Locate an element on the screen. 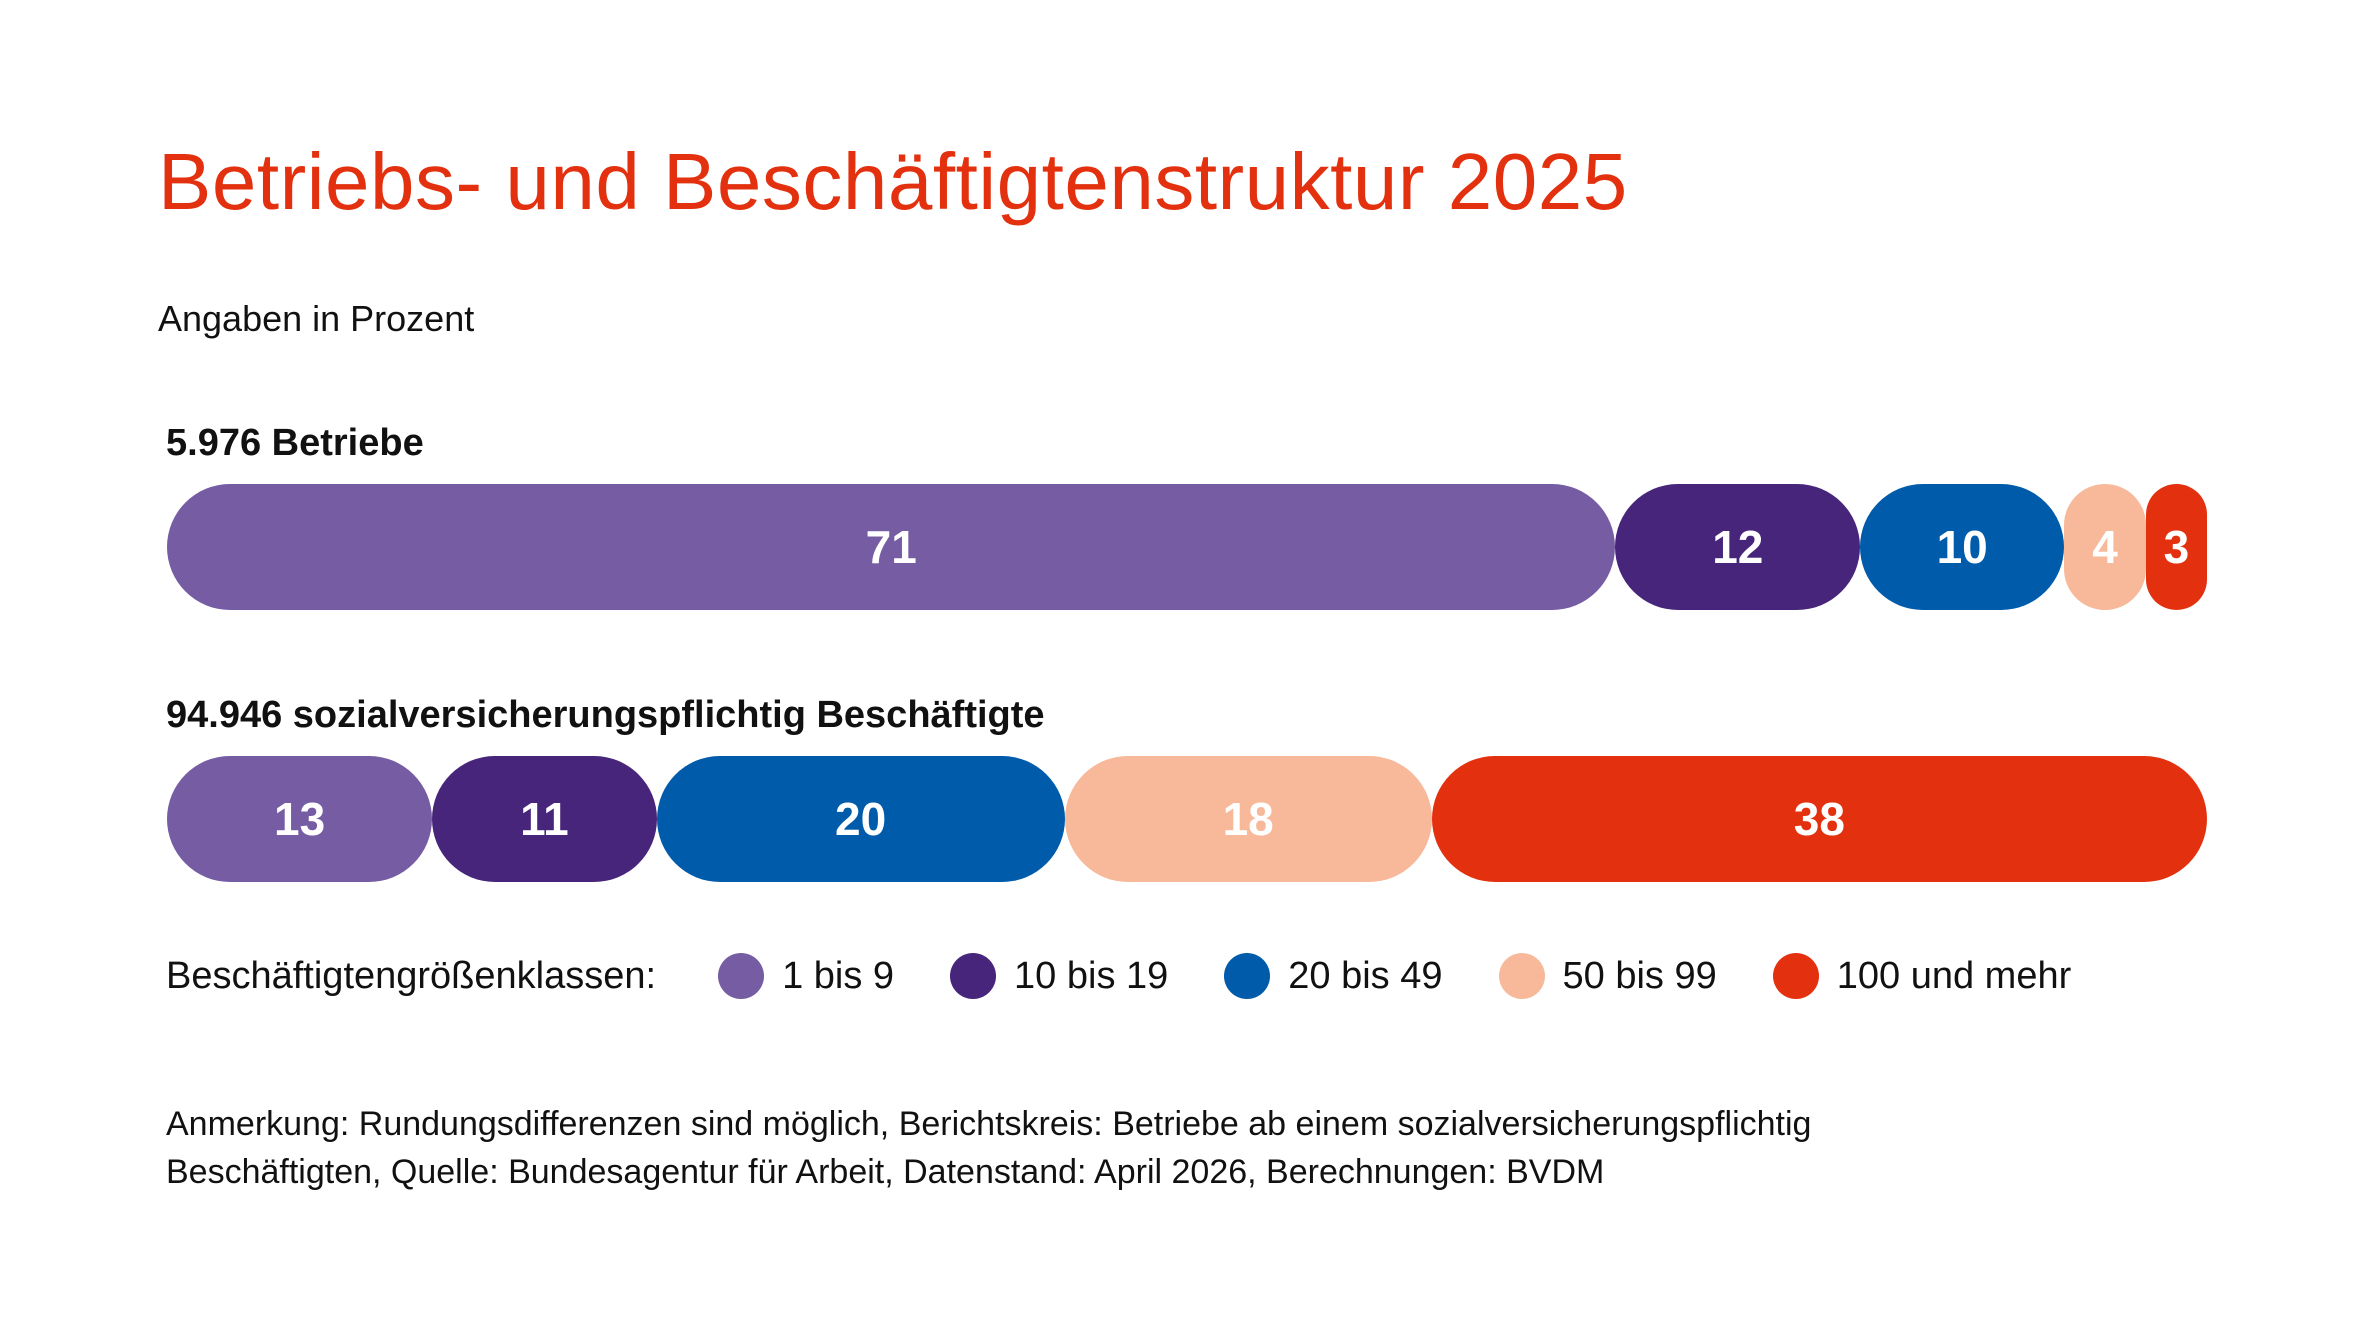 The height and width of the screenshot is (1324, 2370). data-label: 3 is located at coordinates (2176, 547).